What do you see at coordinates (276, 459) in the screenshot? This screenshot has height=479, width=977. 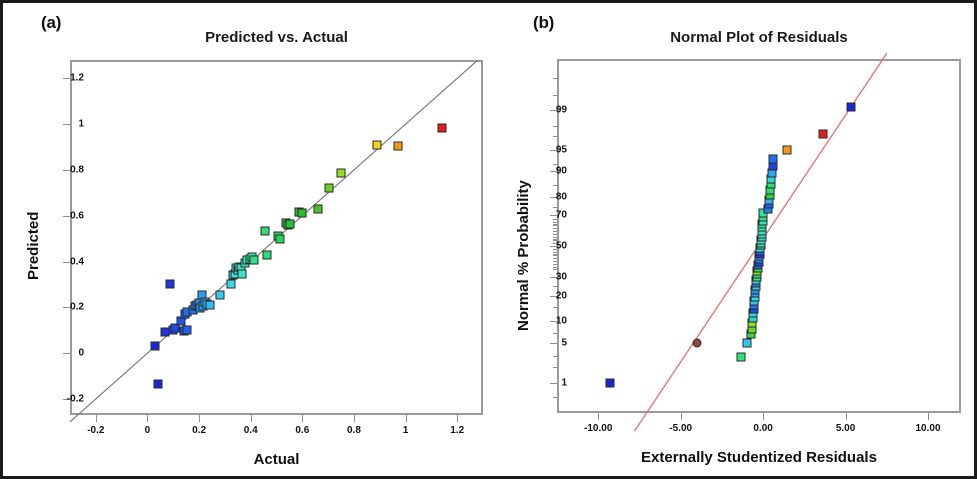 I see `panel-a-x-axis-title: Actual` at bounding box center [276, 459].